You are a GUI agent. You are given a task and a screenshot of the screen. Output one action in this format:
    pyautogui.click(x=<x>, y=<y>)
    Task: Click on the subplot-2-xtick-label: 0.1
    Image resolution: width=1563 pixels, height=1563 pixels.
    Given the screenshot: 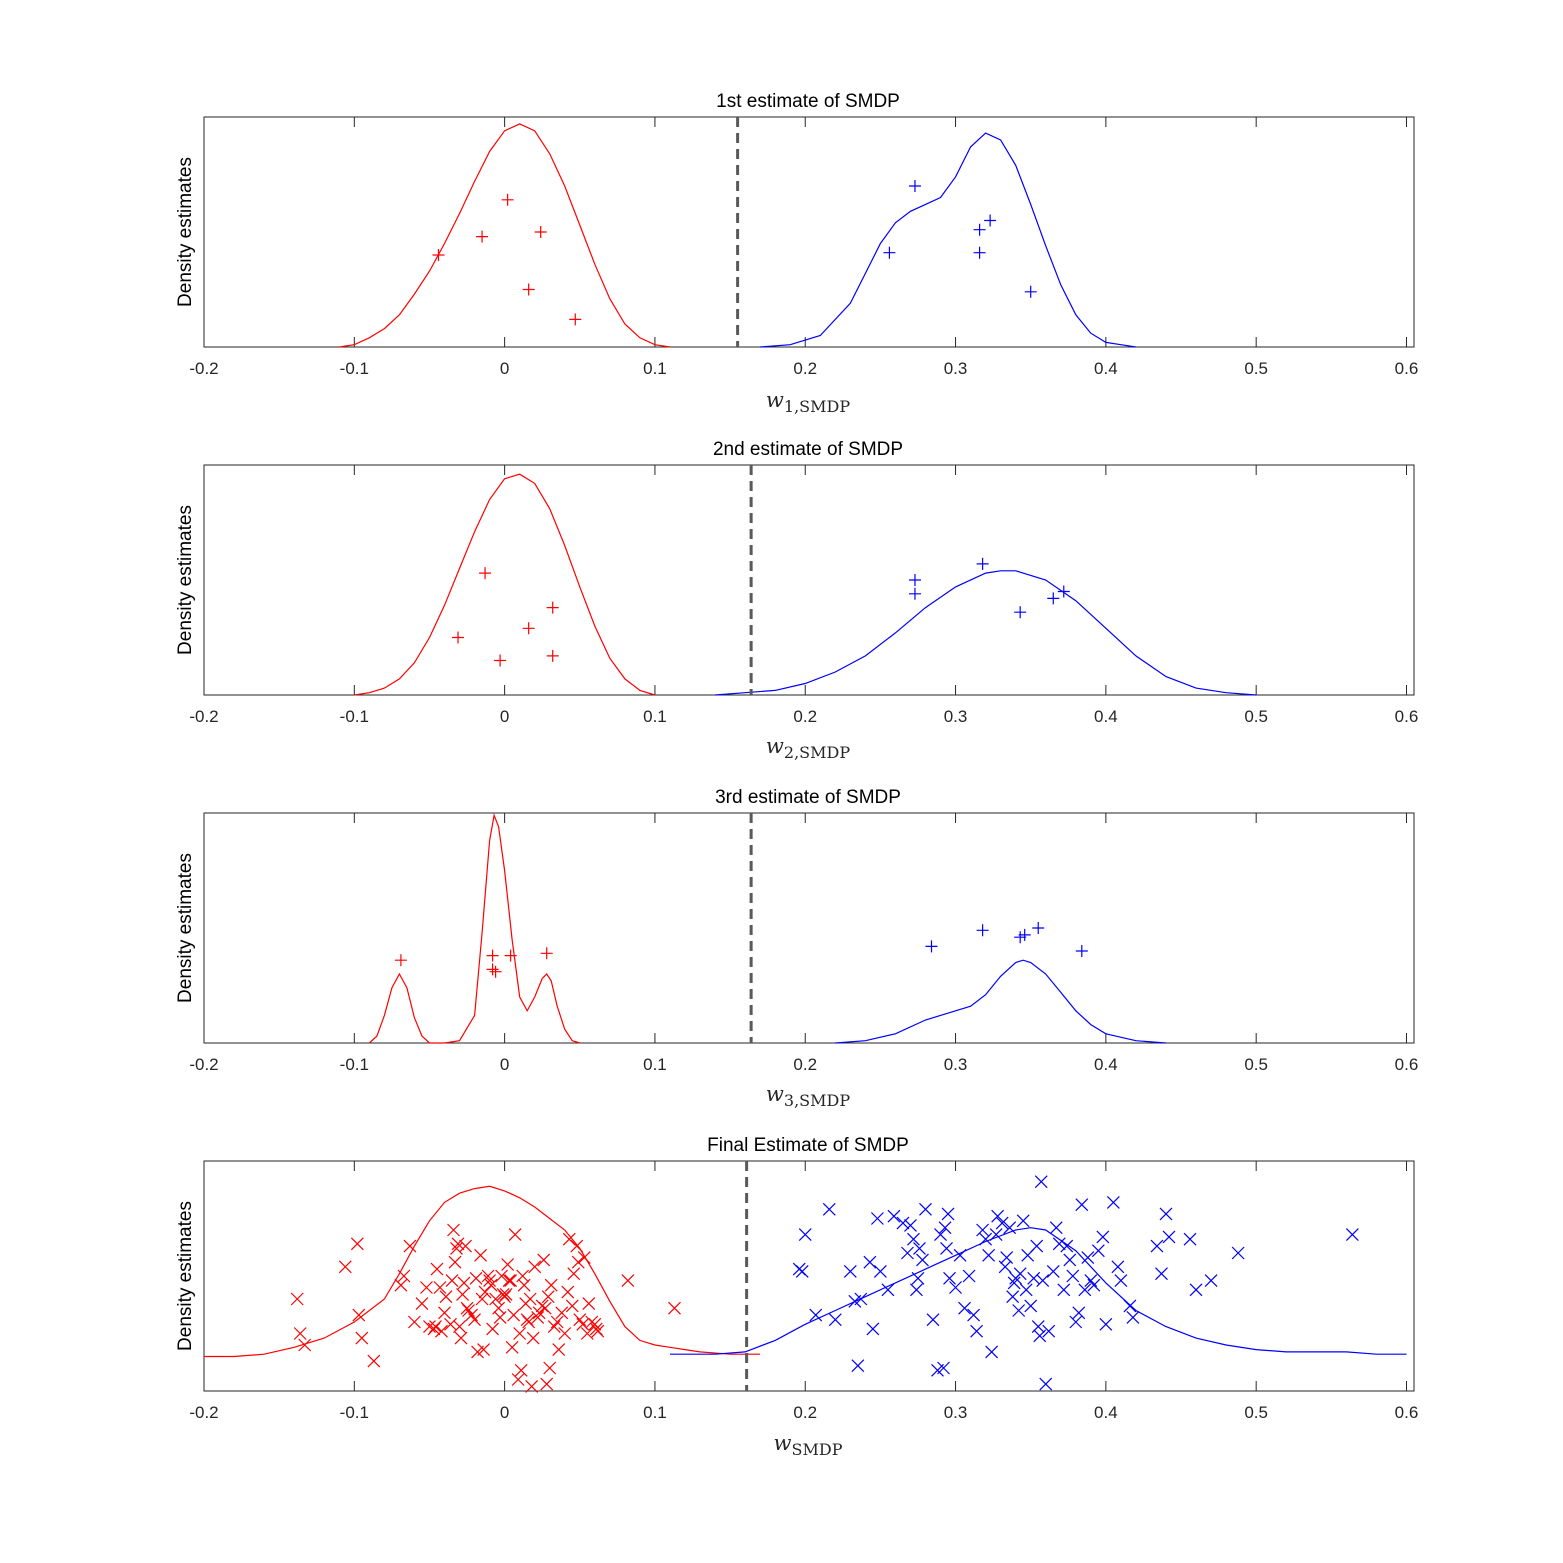 What is the action you would take?
    pyautogui.click(x=655, y=716)
    